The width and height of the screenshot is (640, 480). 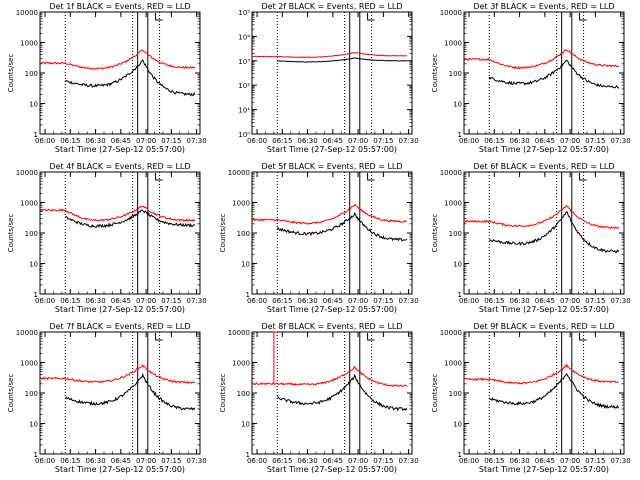 I want to click on y-tick-label: 10³, so click(x=244, y=62).